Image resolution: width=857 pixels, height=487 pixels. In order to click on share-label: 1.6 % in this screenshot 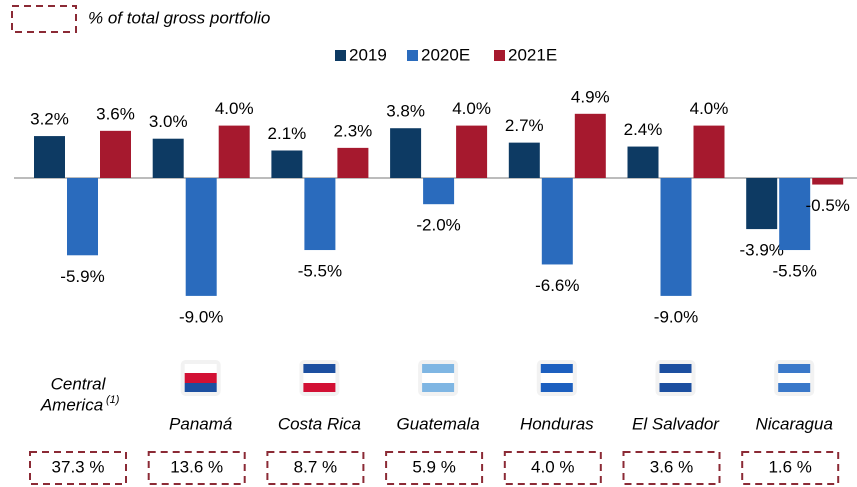, I will do `click(789, 466)`.